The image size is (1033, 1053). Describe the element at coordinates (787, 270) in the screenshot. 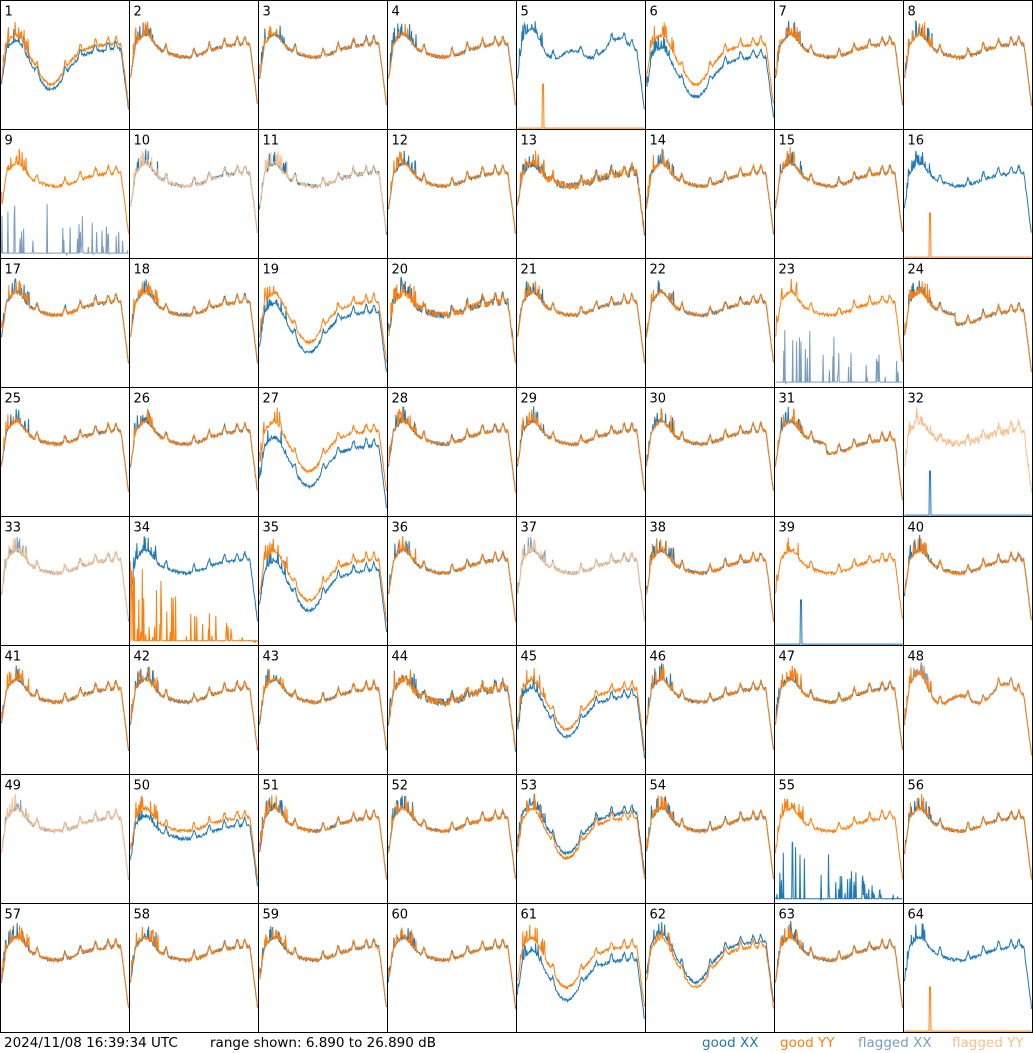

I see `panel-label: 23` at that location.